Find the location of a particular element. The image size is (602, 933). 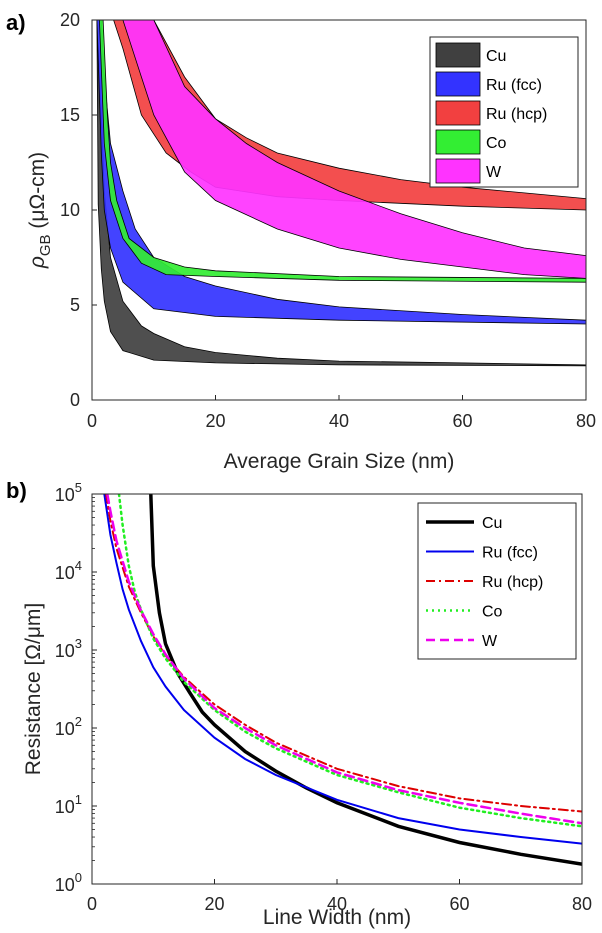

panel-a-y-ticks: 0 5 10 15 20 is located at coordinates (78, 210).